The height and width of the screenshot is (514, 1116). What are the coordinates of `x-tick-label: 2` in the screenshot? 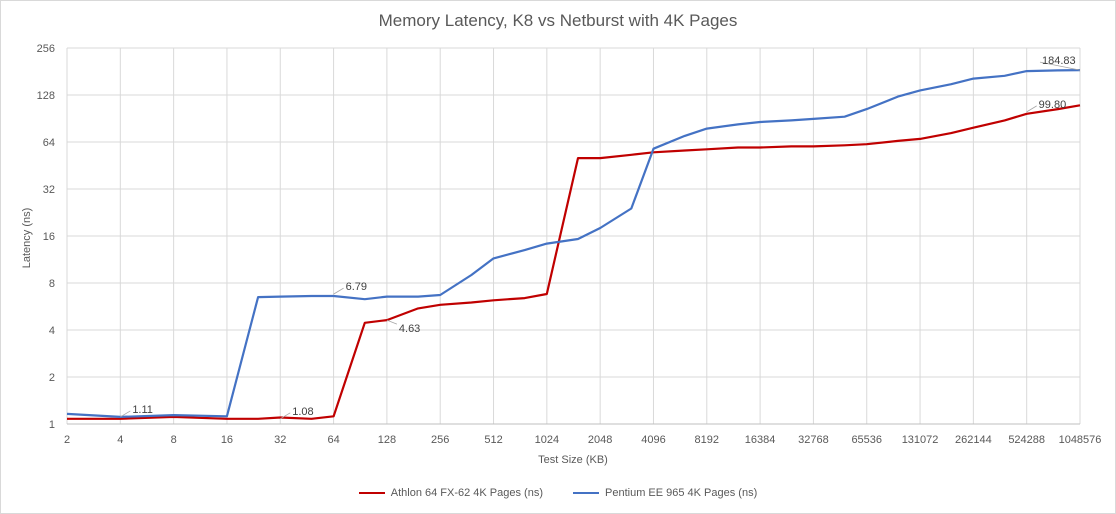 It's located at (67, 440).